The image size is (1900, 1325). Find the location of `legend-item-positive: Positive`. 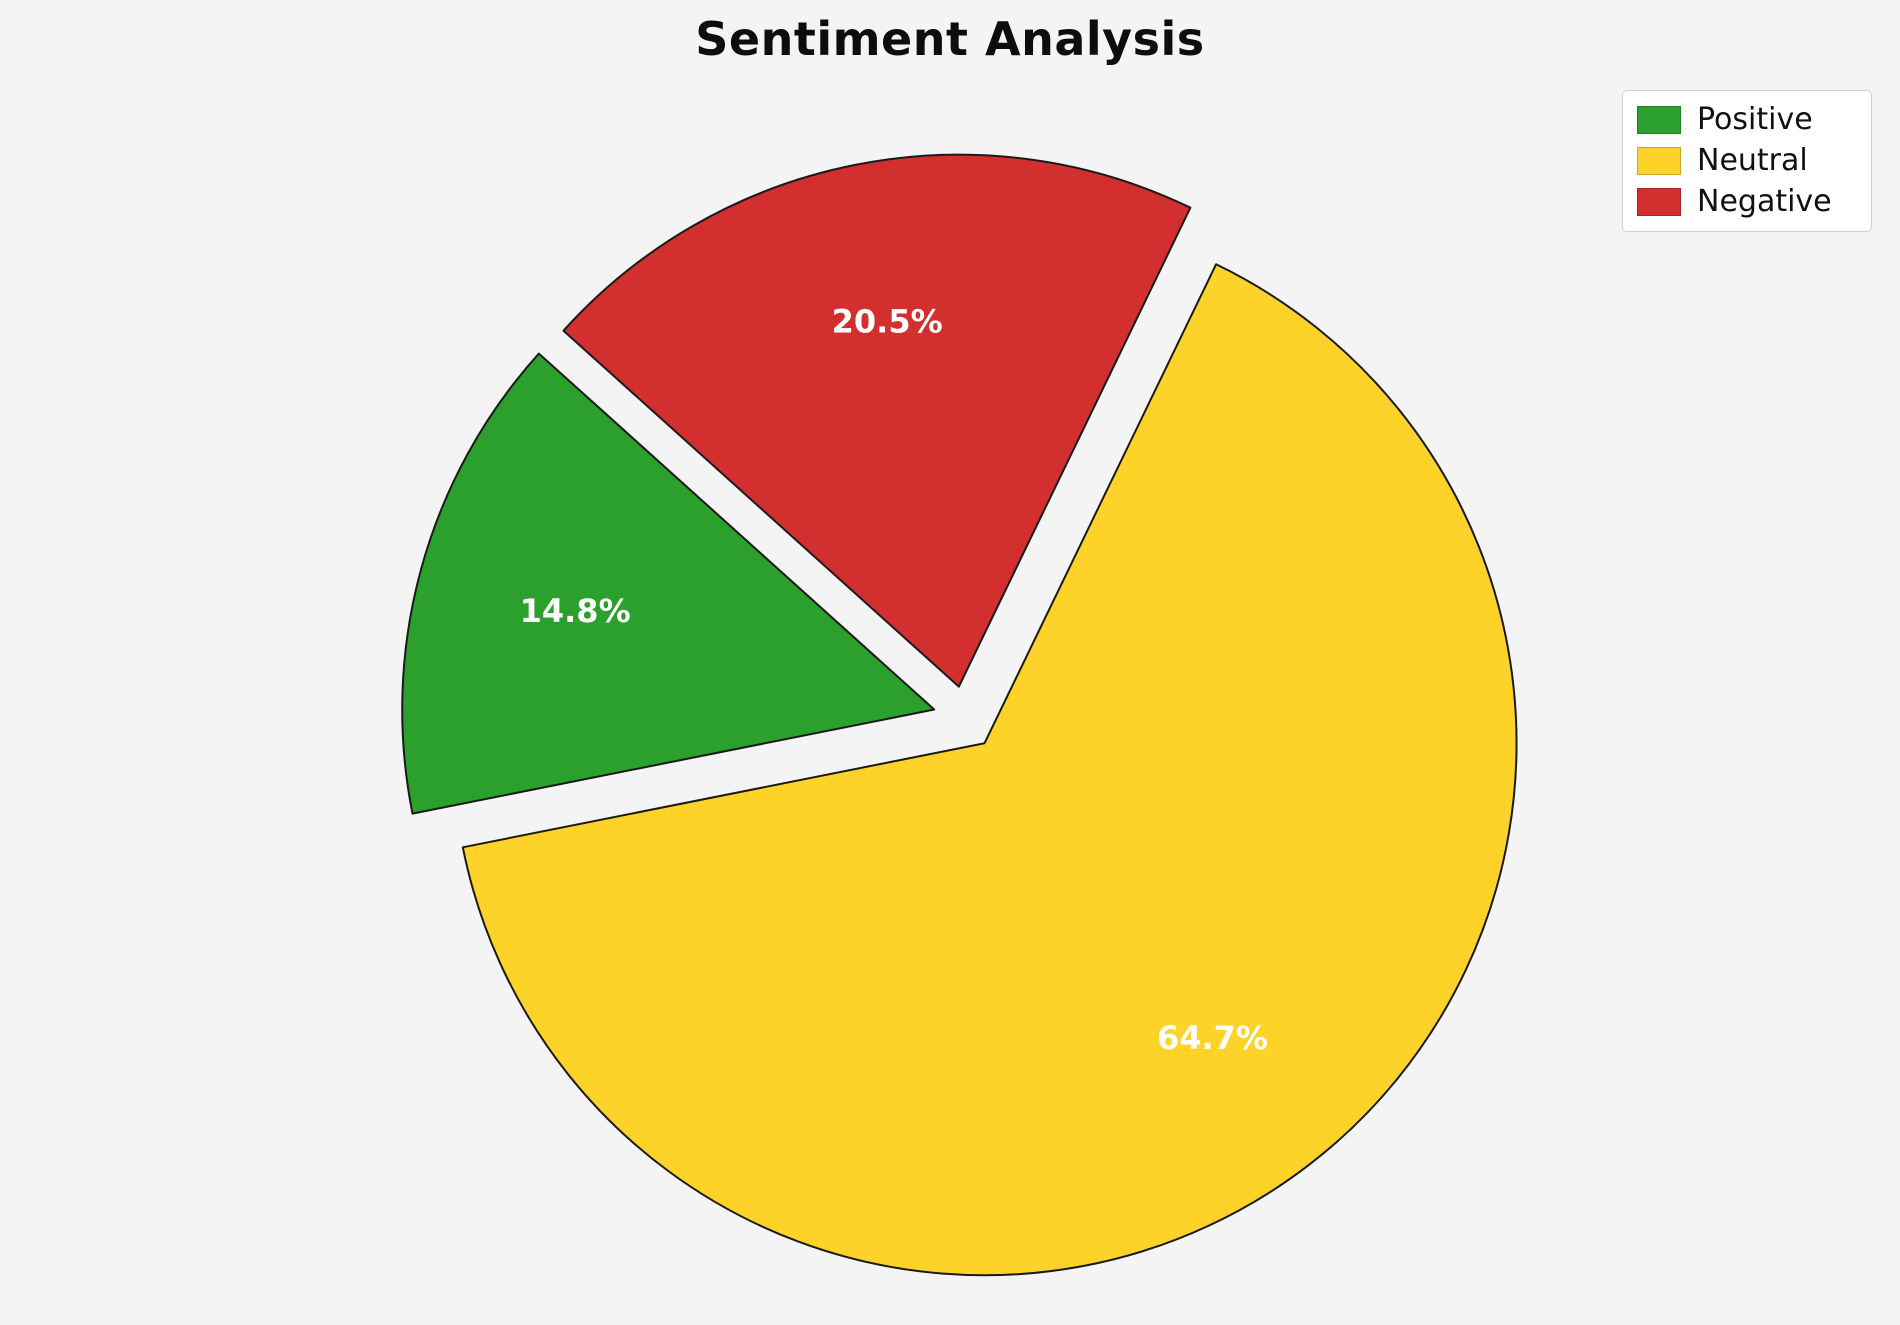

legend-item-positive: Positive is located at coordinates (1744, 120).